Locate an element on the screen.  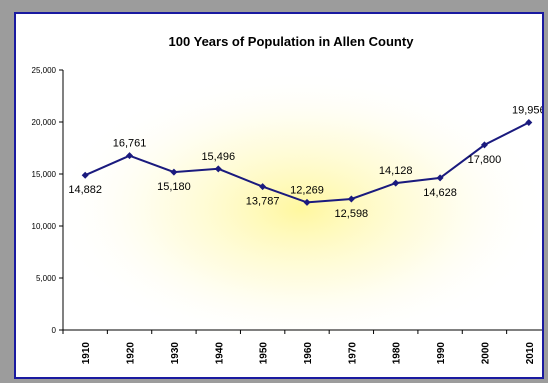
y-tick-label: 10,000 is located at coordinates (44, 226).